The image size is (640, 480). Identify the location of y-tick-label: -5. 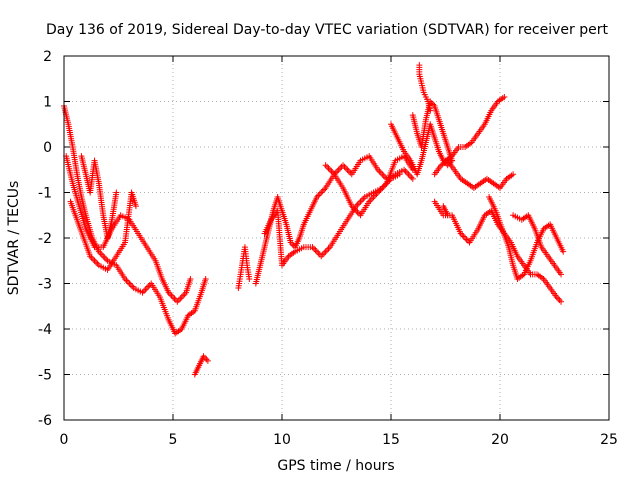
(45, 376).